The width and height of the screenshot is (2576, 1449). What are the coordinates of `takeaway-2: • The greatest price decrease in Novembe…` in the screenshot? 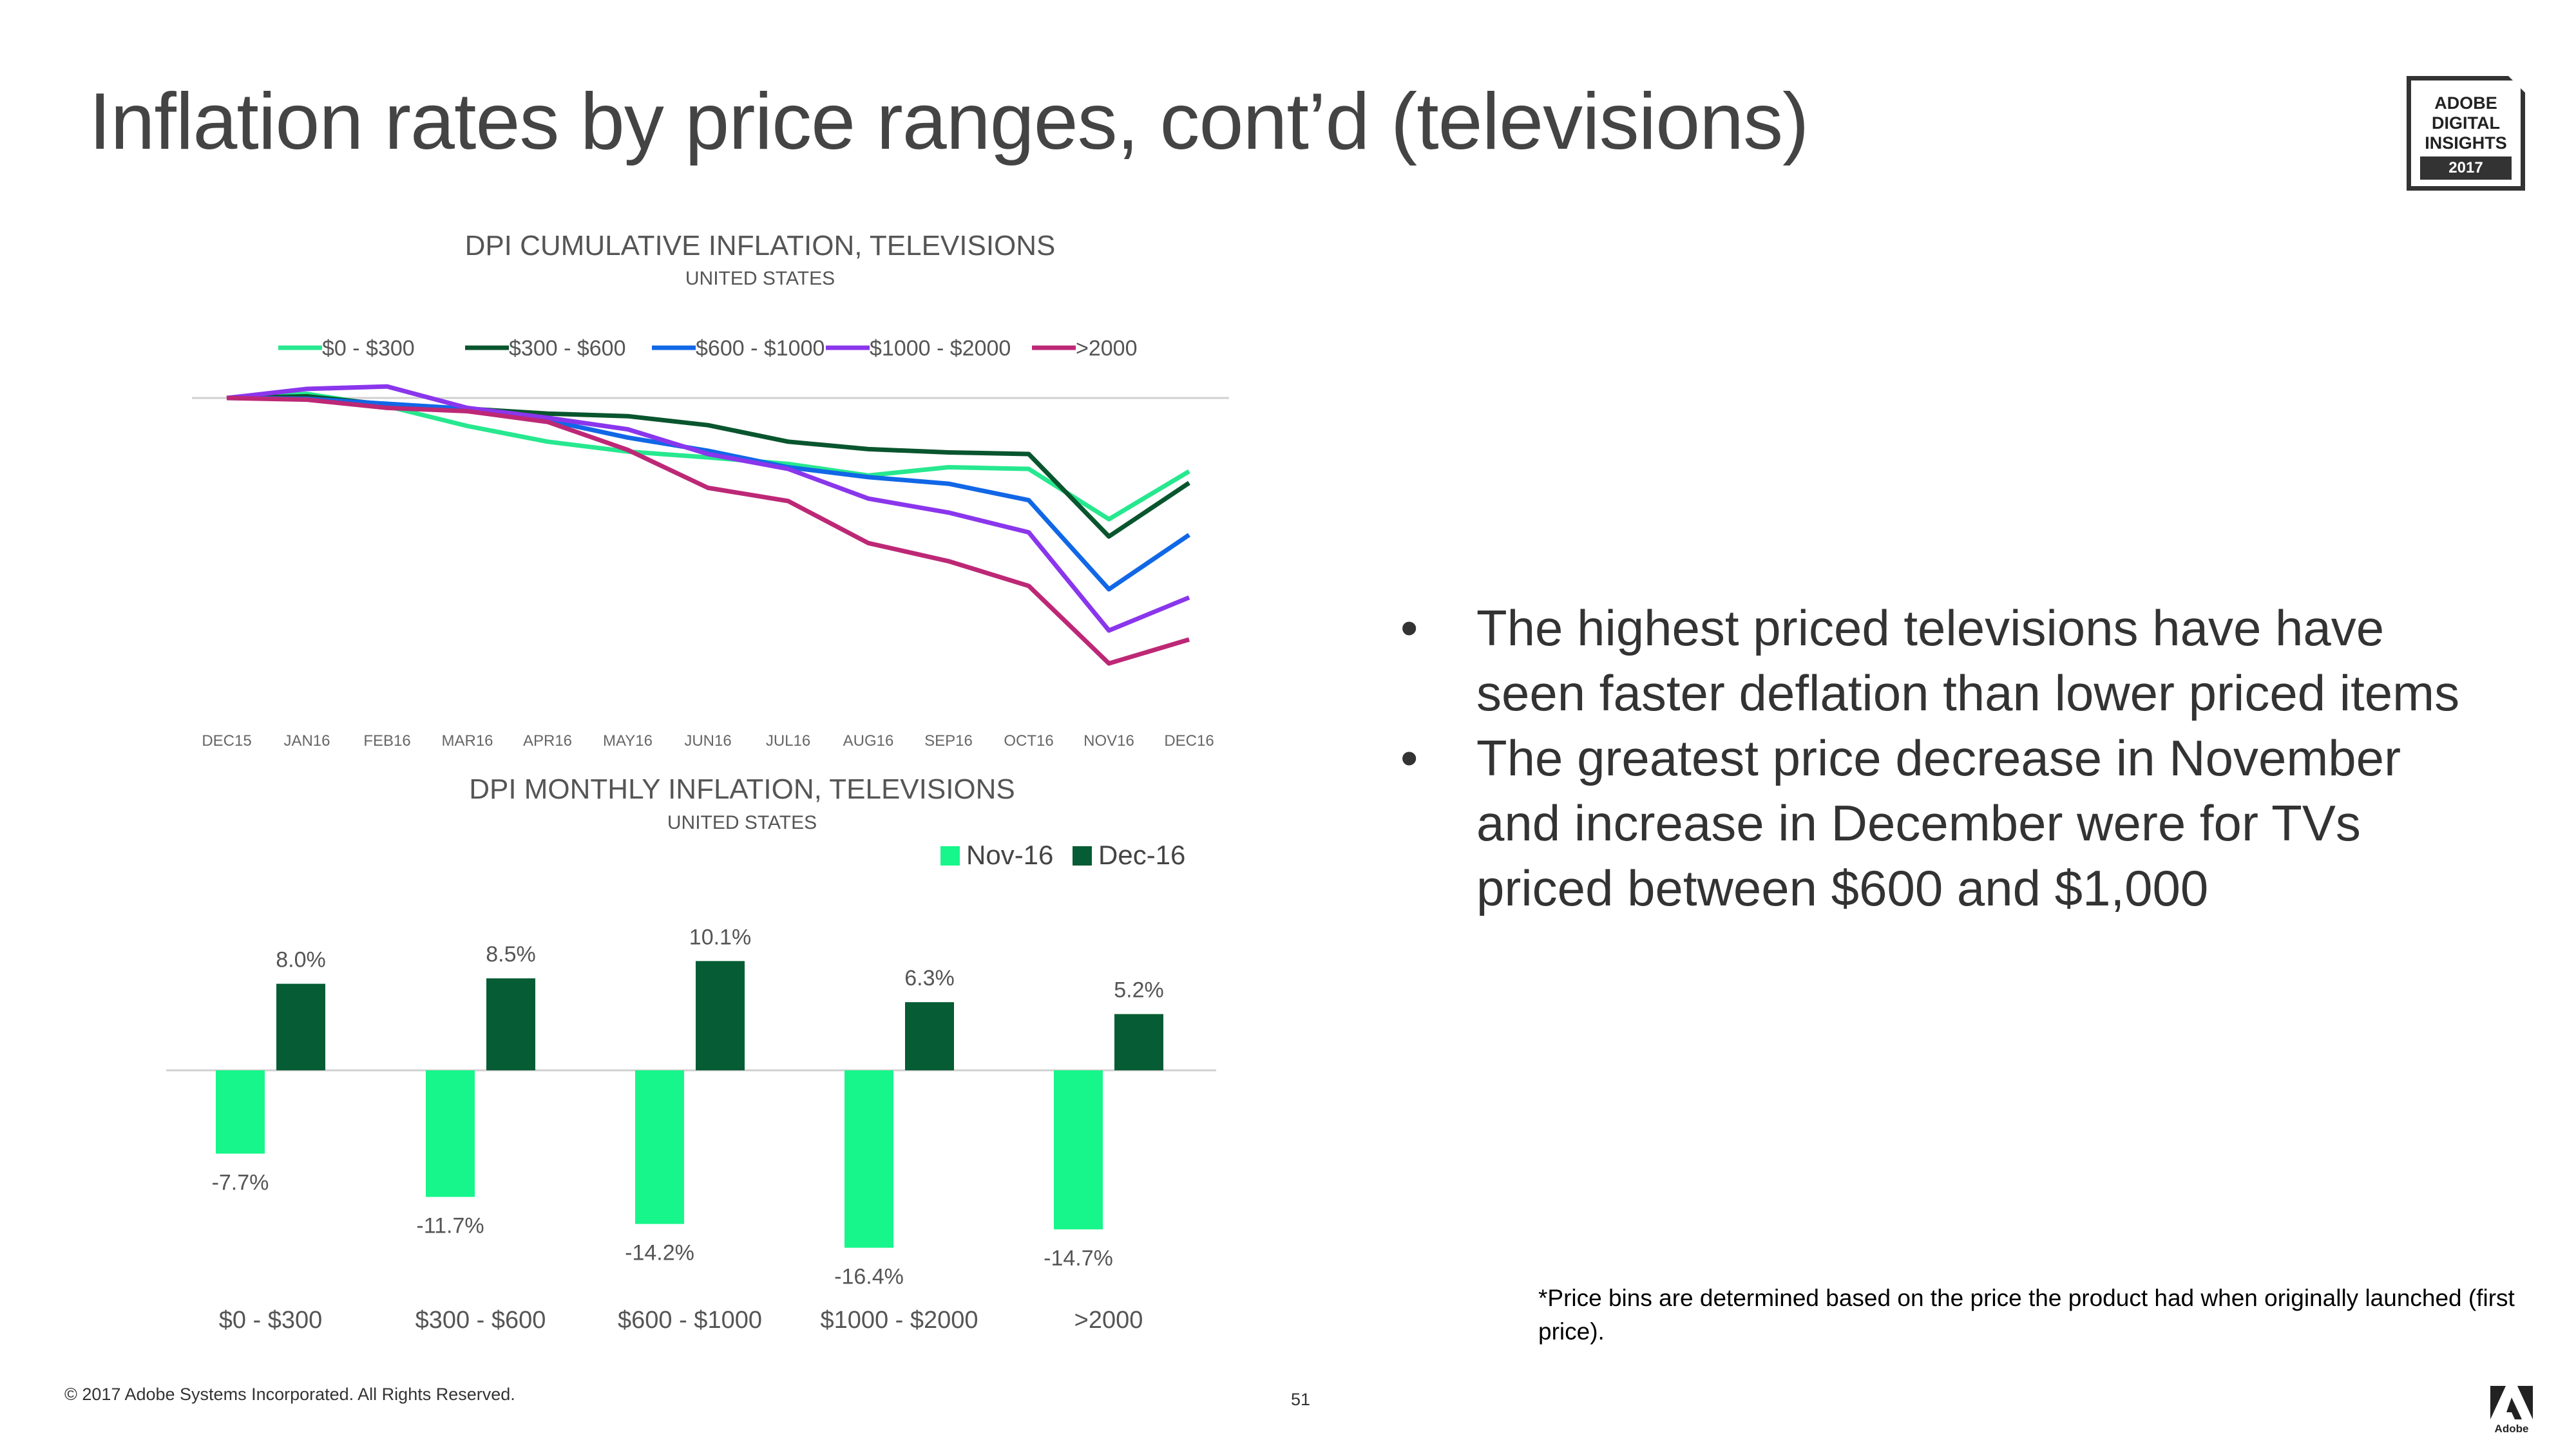 It's located at (1938, 823).